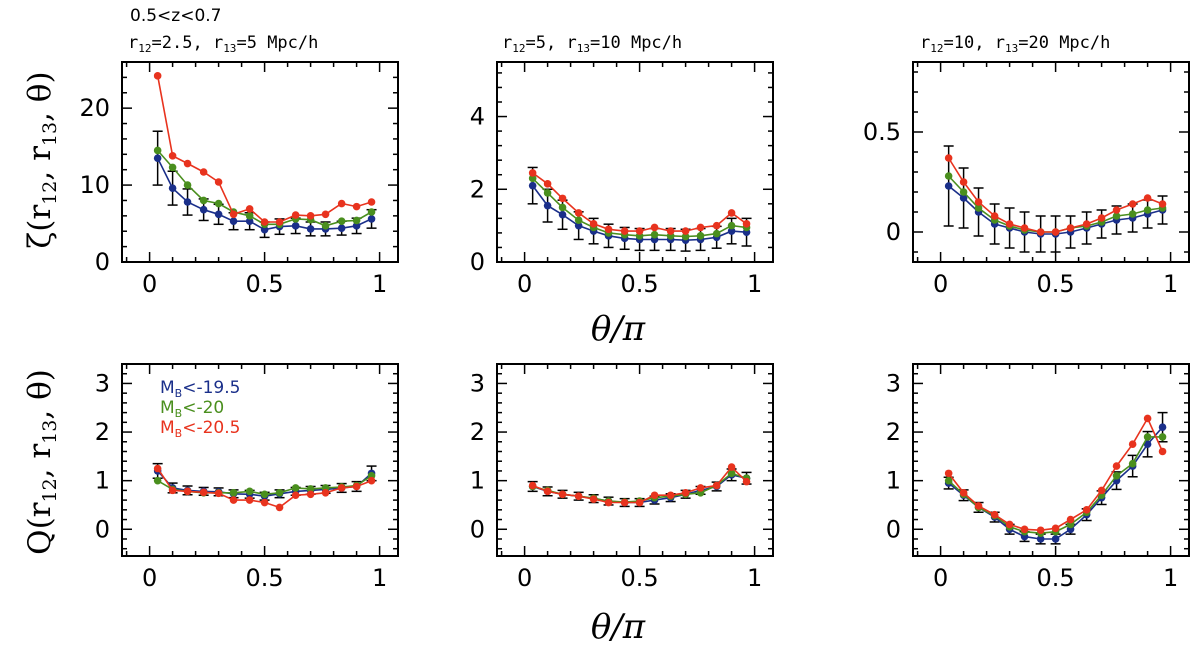 The width and height of the screenshot is (1200, 648). I want to click on column-title-3: r12=10, r13=20 Mpc/h, so click(1015, 44).